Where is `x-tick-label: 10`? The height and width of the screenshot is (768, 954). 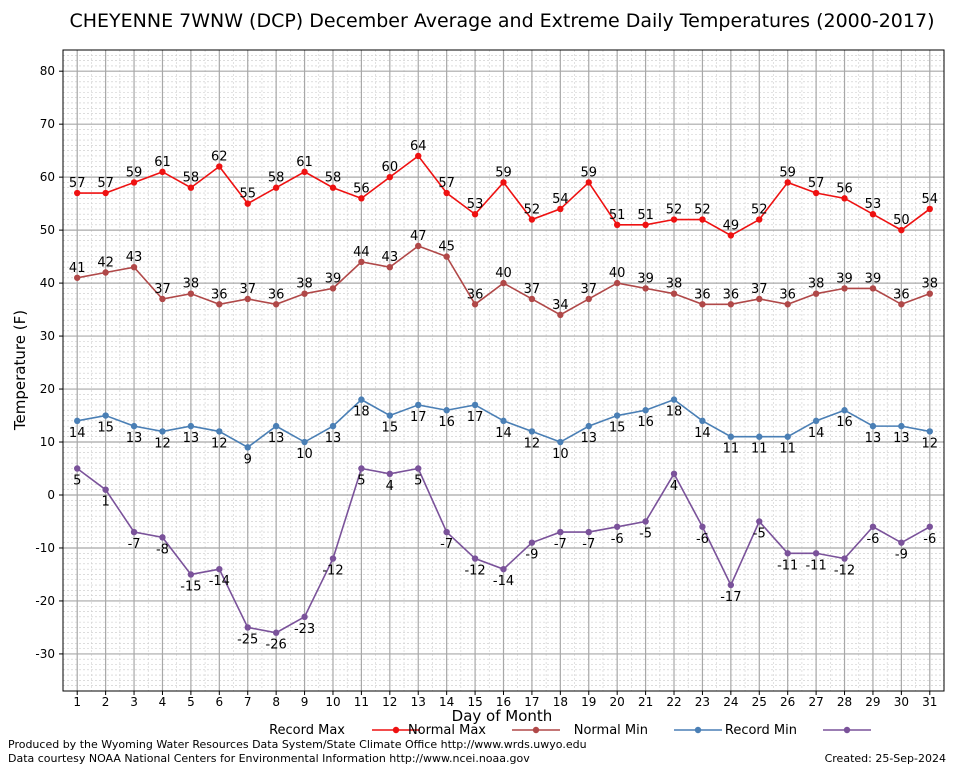
x-tick-label: 10 is located at coordinates (332, 702).